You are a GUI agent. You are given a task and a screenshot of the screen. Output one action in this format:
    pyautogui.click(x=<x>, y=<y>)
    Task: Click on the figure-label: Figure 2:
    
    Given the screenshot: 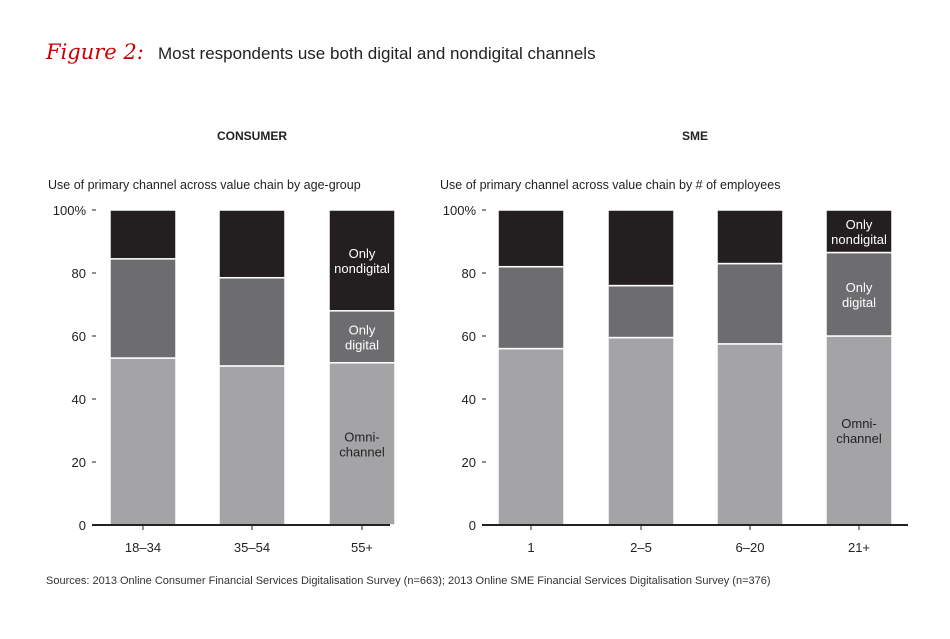 What is the action you would take?
    pyautogui.click(x=95, y=52)
    